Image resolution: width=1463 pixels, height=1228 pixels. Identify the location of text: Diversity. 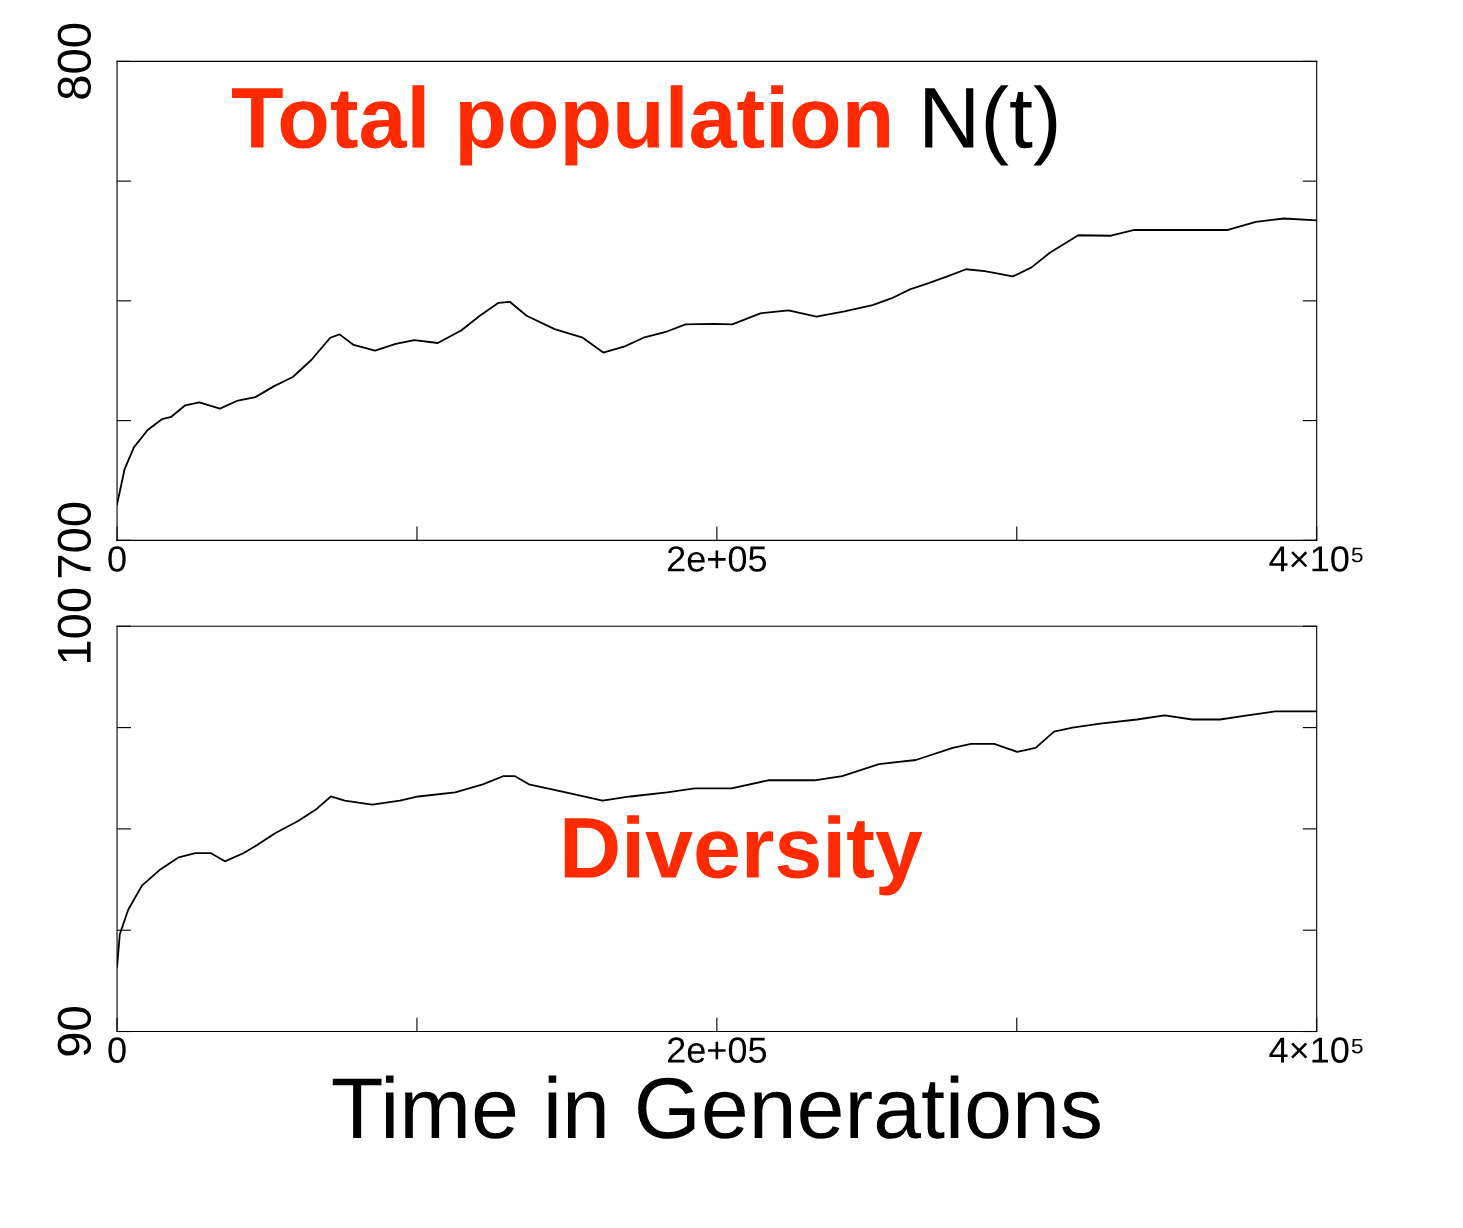
(743, 855).